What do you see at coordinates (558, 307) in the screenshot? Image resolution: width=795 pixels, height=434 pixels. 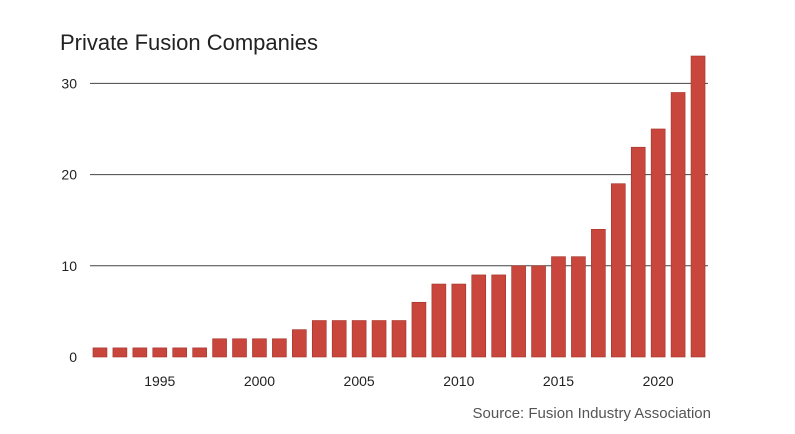 I see `bar-2015` at bounding box center [558, 307].